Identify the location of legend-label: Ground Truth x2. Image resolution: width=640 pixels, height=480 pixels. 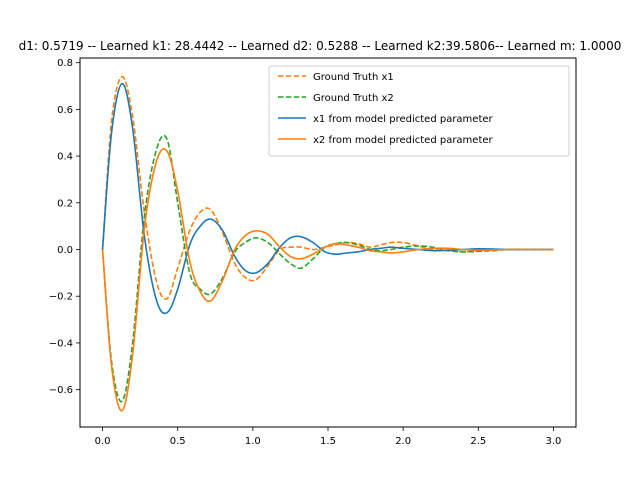
(353, 98).